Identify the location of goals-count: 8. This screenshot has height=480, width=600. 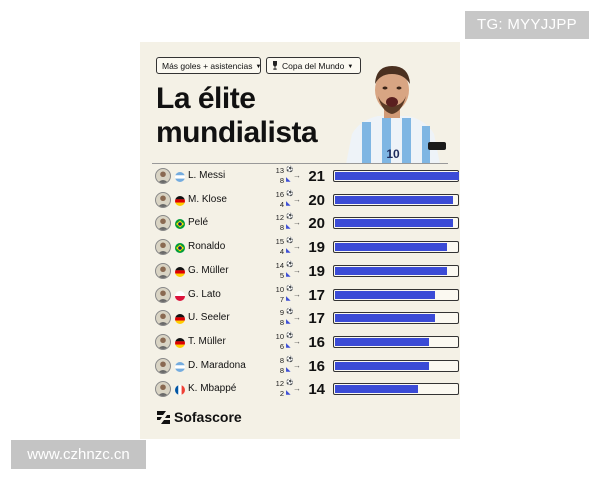
(281, 360).